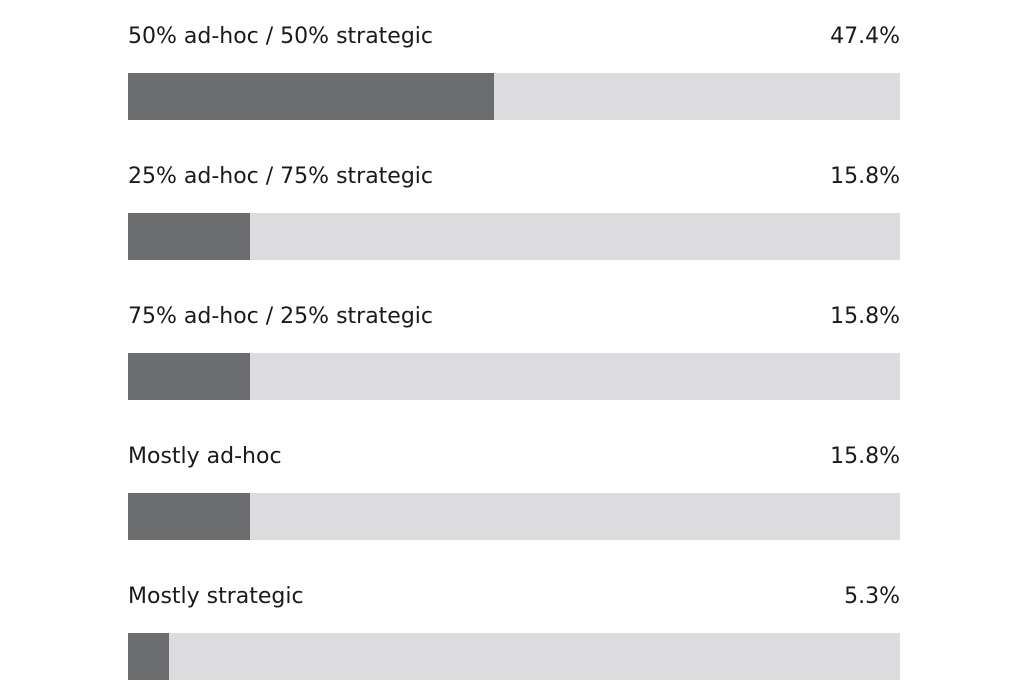 The width and height of the screenshot is (1024, 699). I want to click on bar-row: 75% ad-hoc / 25% strategic 15.8%, so click(514, 340).